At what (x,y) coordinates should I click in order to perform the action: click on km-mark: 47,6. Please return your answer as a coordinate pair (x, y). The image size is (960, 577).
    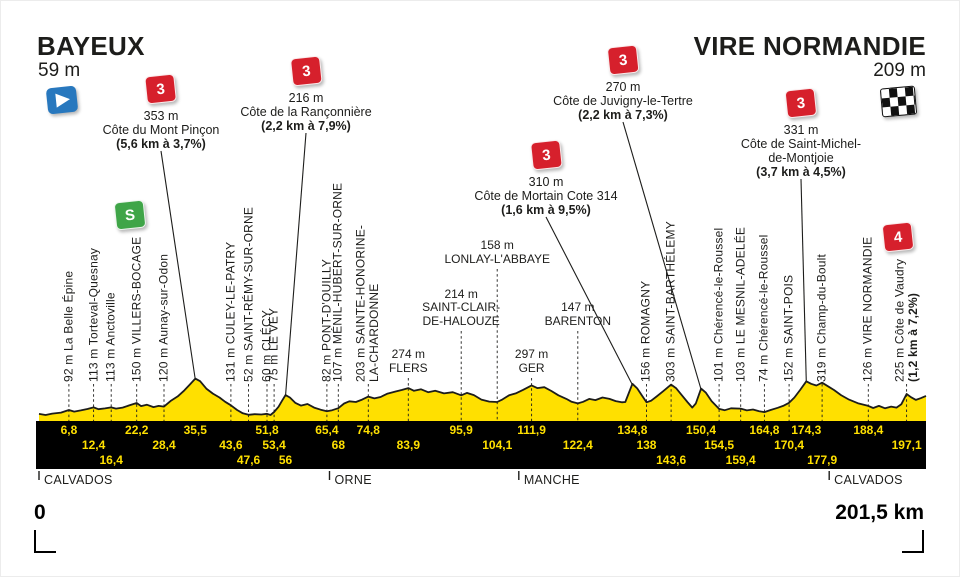
    Looking at the image, I should click on (248, 460).